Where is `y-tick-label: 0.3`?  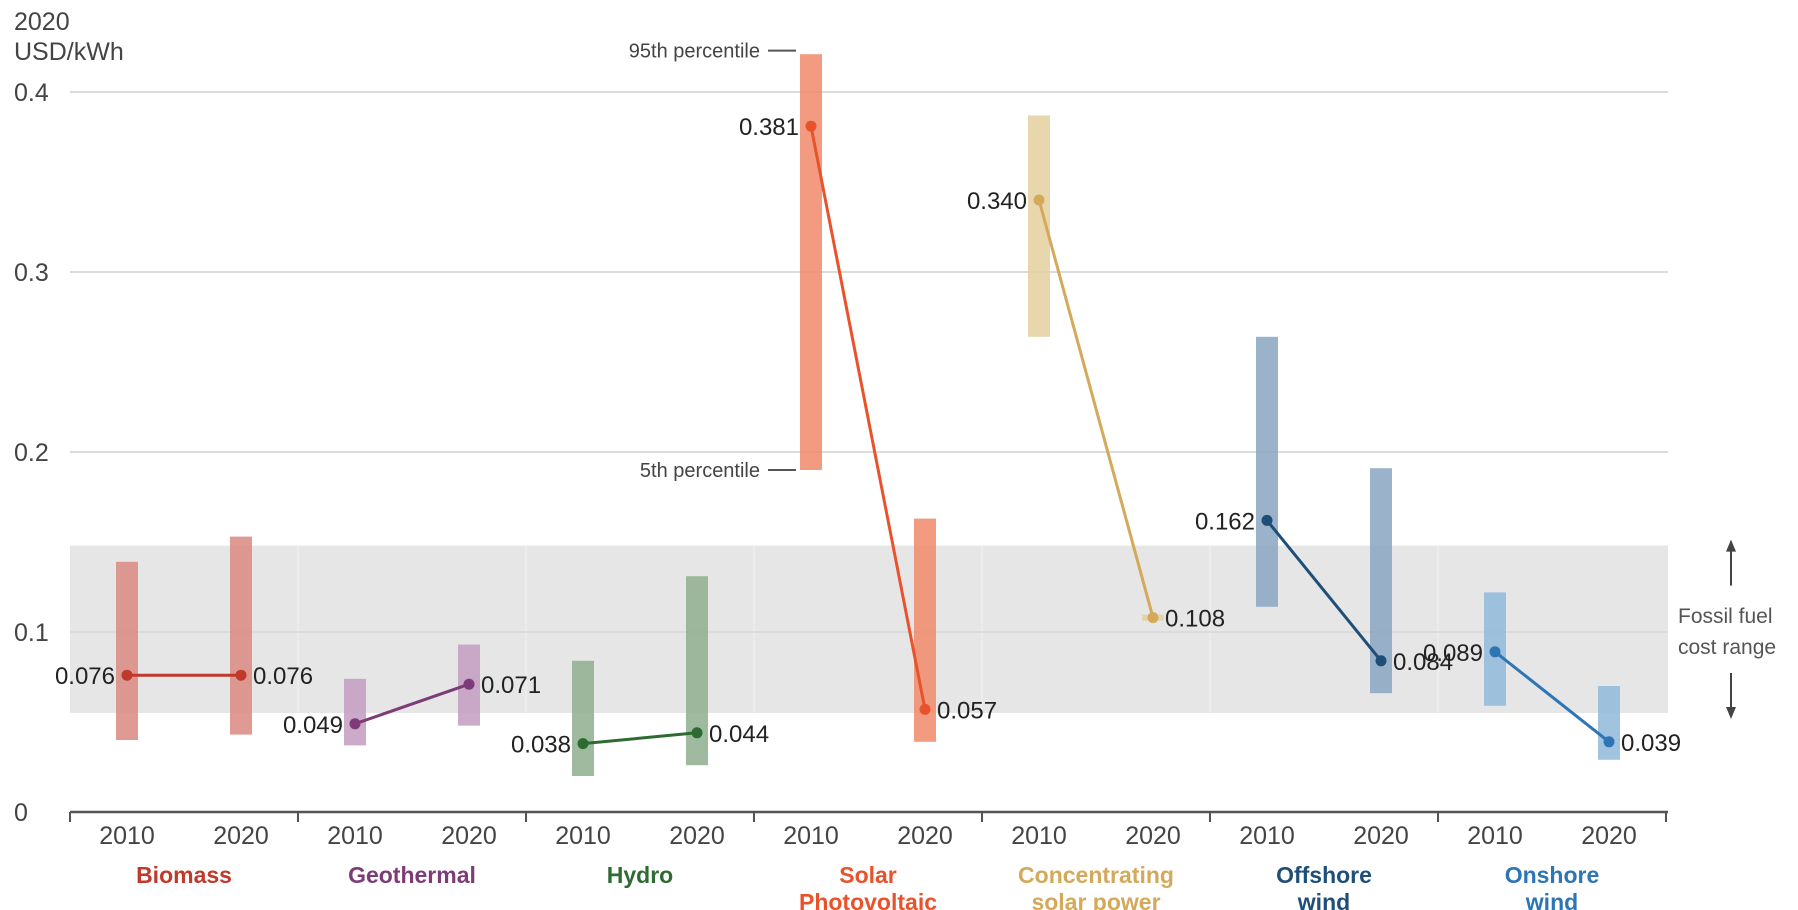 y-tick-label: 0.3 is located at coordinates (31, 273).